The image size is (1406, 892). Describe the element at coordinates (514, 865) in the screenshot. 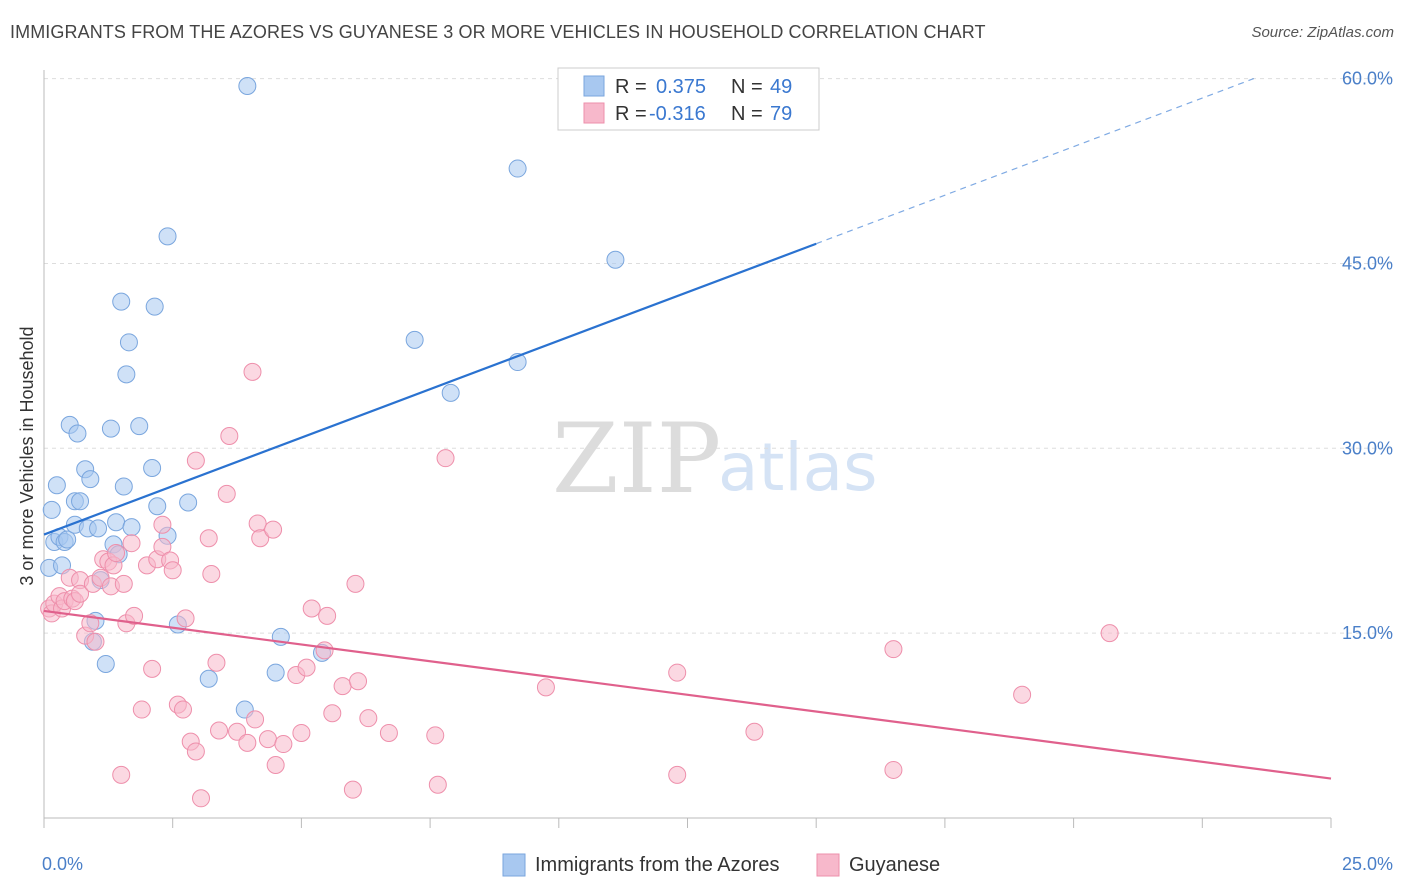

I see `bottom-legend-swatch-azores` at that location.